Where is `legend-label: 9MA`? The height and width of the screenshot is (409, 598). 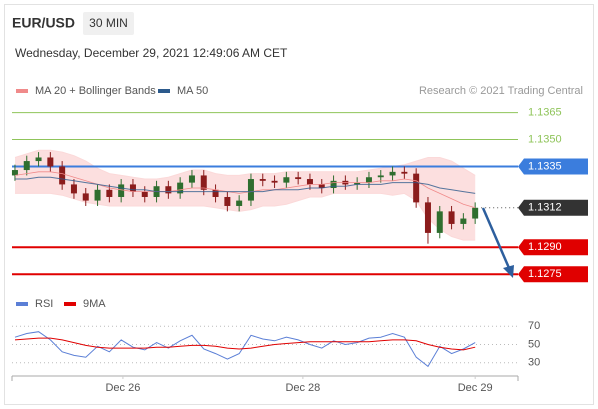
legend-label: 9MA is located at coordinates (94, 304).